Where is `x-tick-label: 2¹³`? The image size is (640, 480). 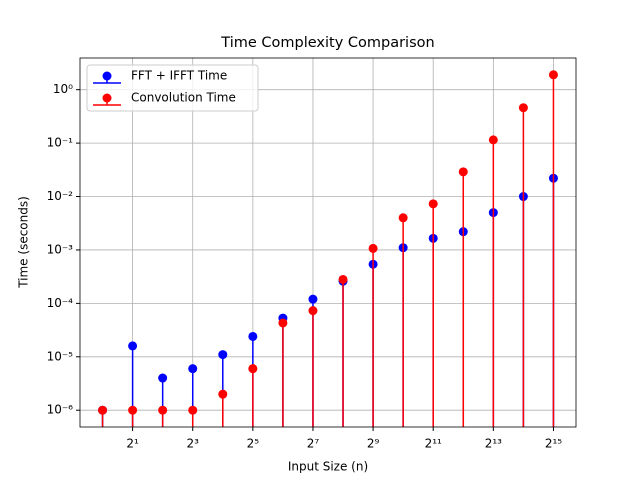 x-tick-label: 2¹³ is located at coordinates (493, 444).